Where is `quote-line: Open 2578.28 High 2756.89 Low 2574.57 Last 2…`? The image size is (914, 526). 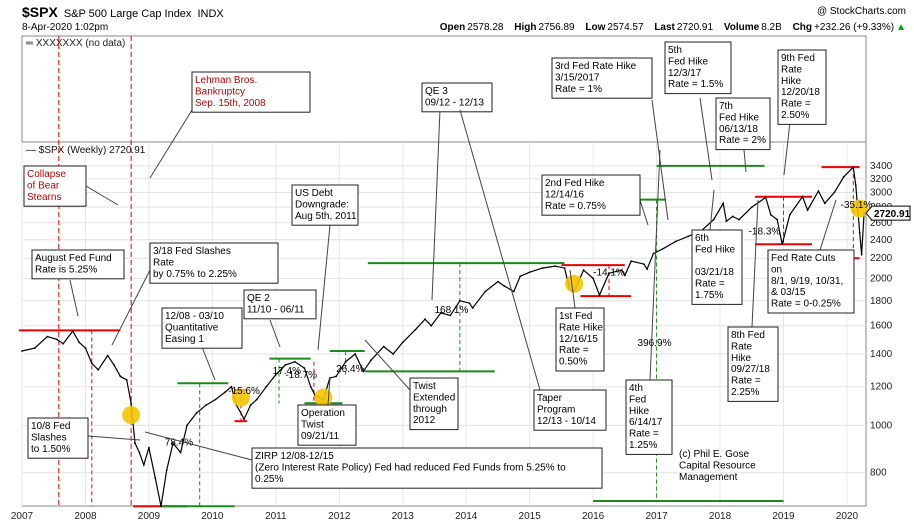 quote-line: Open 2578.28 High 2756.89 Low 2574.57 Last 2… is located at coordinates (673, 27).